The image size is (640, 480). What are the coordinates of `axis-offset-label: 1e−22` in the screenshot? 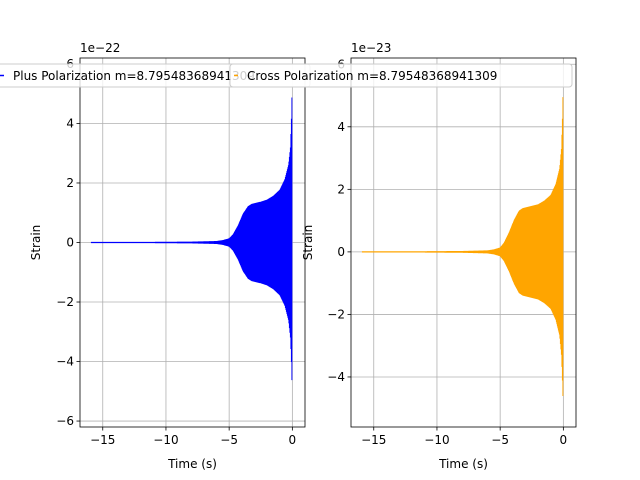 It's located at (100, 48).